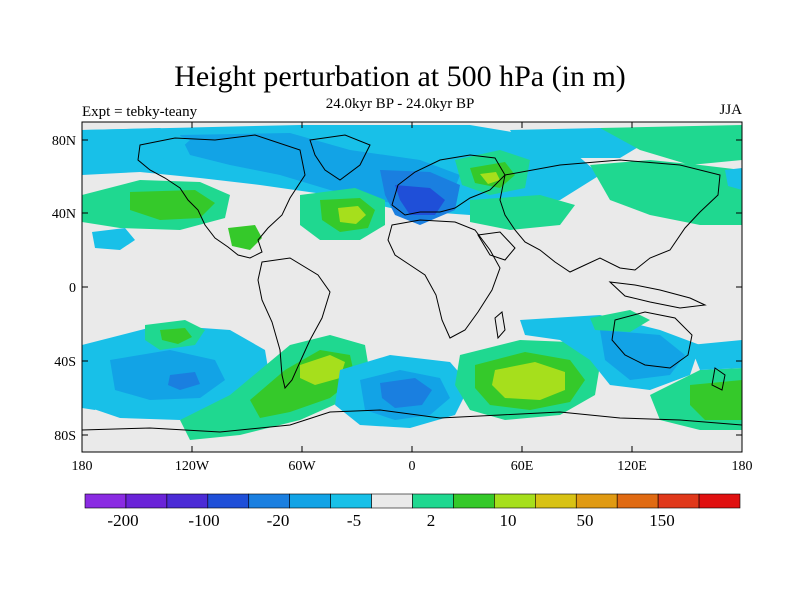 This screenshot has width=800, height=600. I want to click on lon-label-120e: 120E, so click(632, 466).